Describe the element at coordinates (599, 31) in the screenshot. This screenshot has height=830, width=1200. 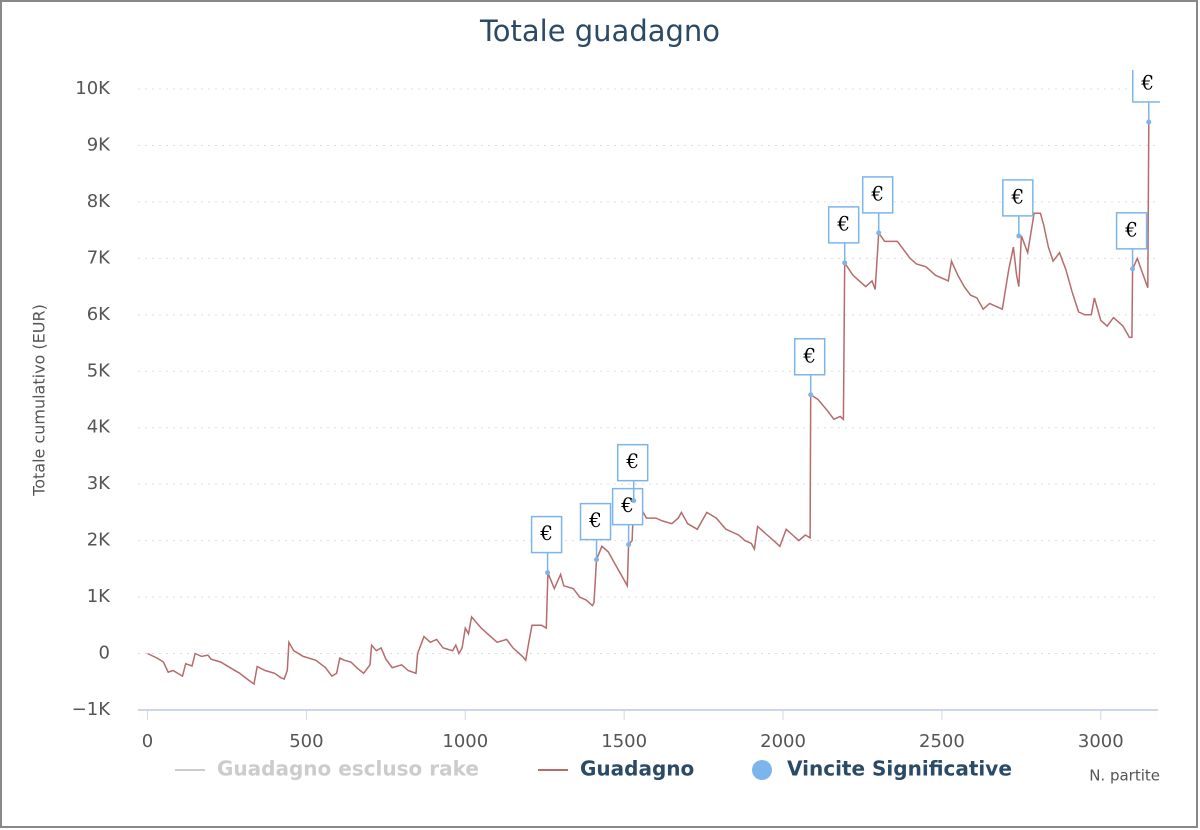
I see `chart-title: Totale guadagno` at that location.